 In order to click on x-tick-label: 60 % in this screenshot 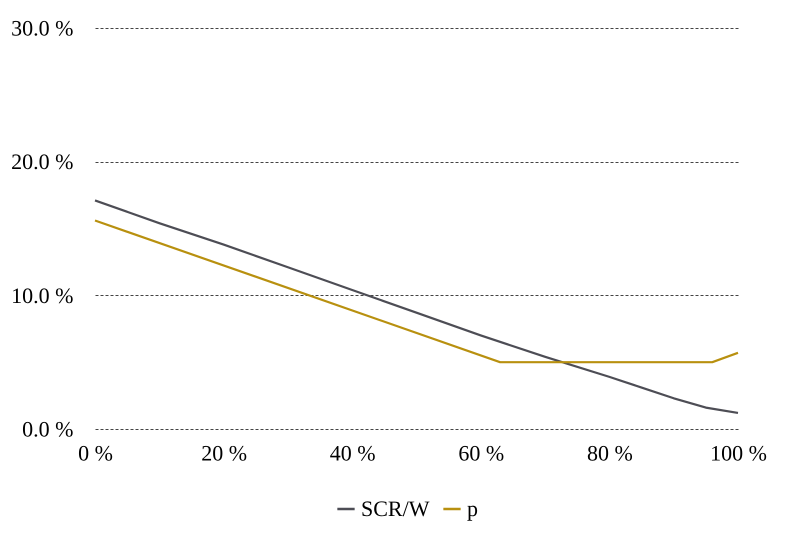, I will do `click(481, 453)`.